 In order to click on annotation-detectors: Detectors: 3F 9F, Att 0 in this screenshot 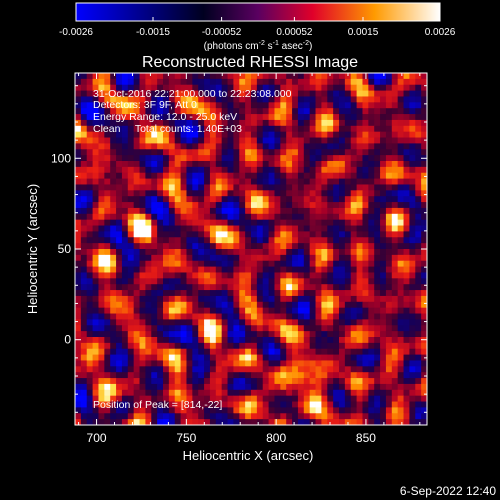, I will do `click(145, 105)`.